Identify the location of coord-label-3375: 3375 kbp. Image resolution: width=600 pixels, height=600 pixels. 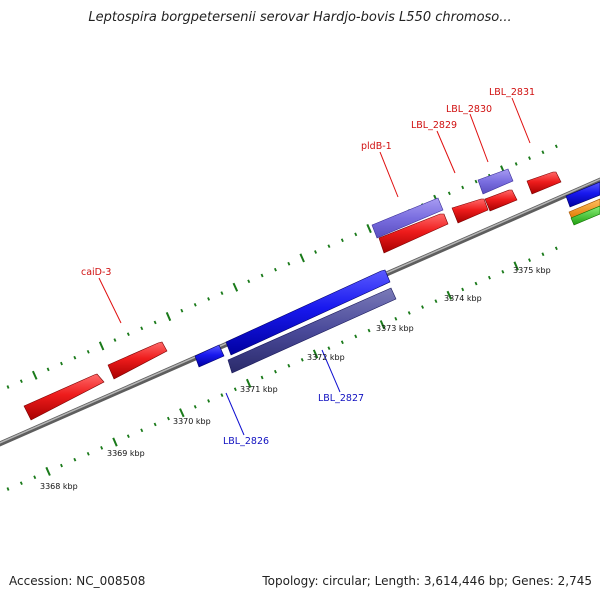
(532, 270).